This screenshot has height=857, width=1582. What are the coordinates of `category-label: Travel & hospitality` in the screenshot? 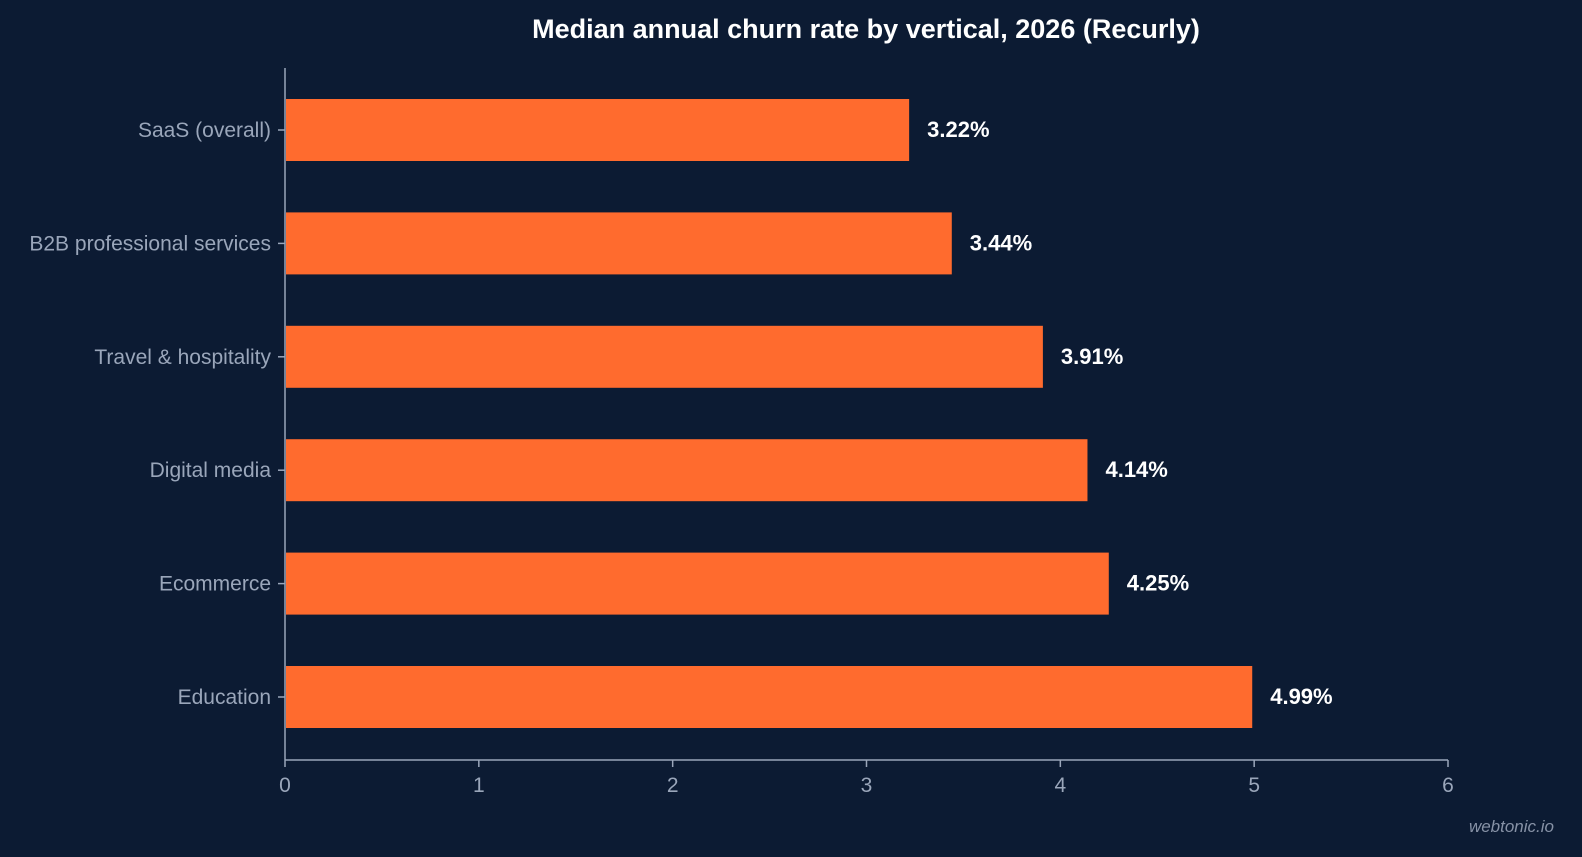 It's located at (182, 357).